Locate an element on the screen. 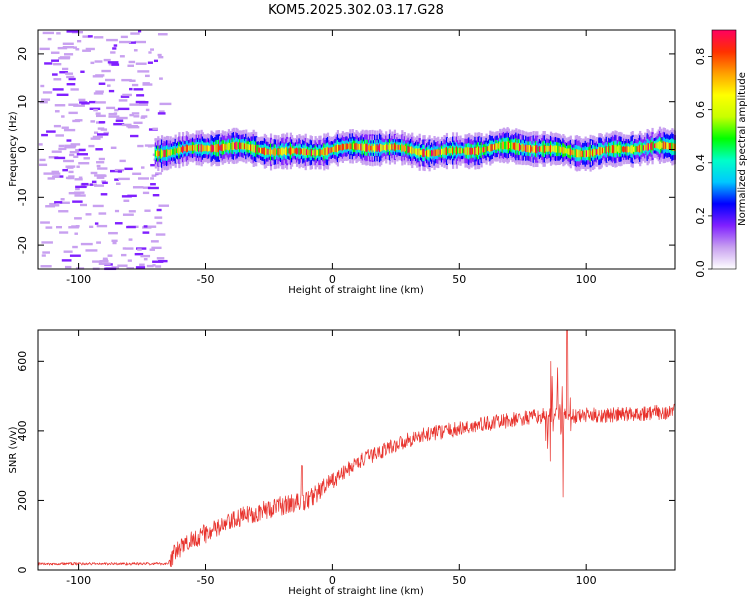  snr-x-tick-label: 50 is located at coordinates (459, 580).